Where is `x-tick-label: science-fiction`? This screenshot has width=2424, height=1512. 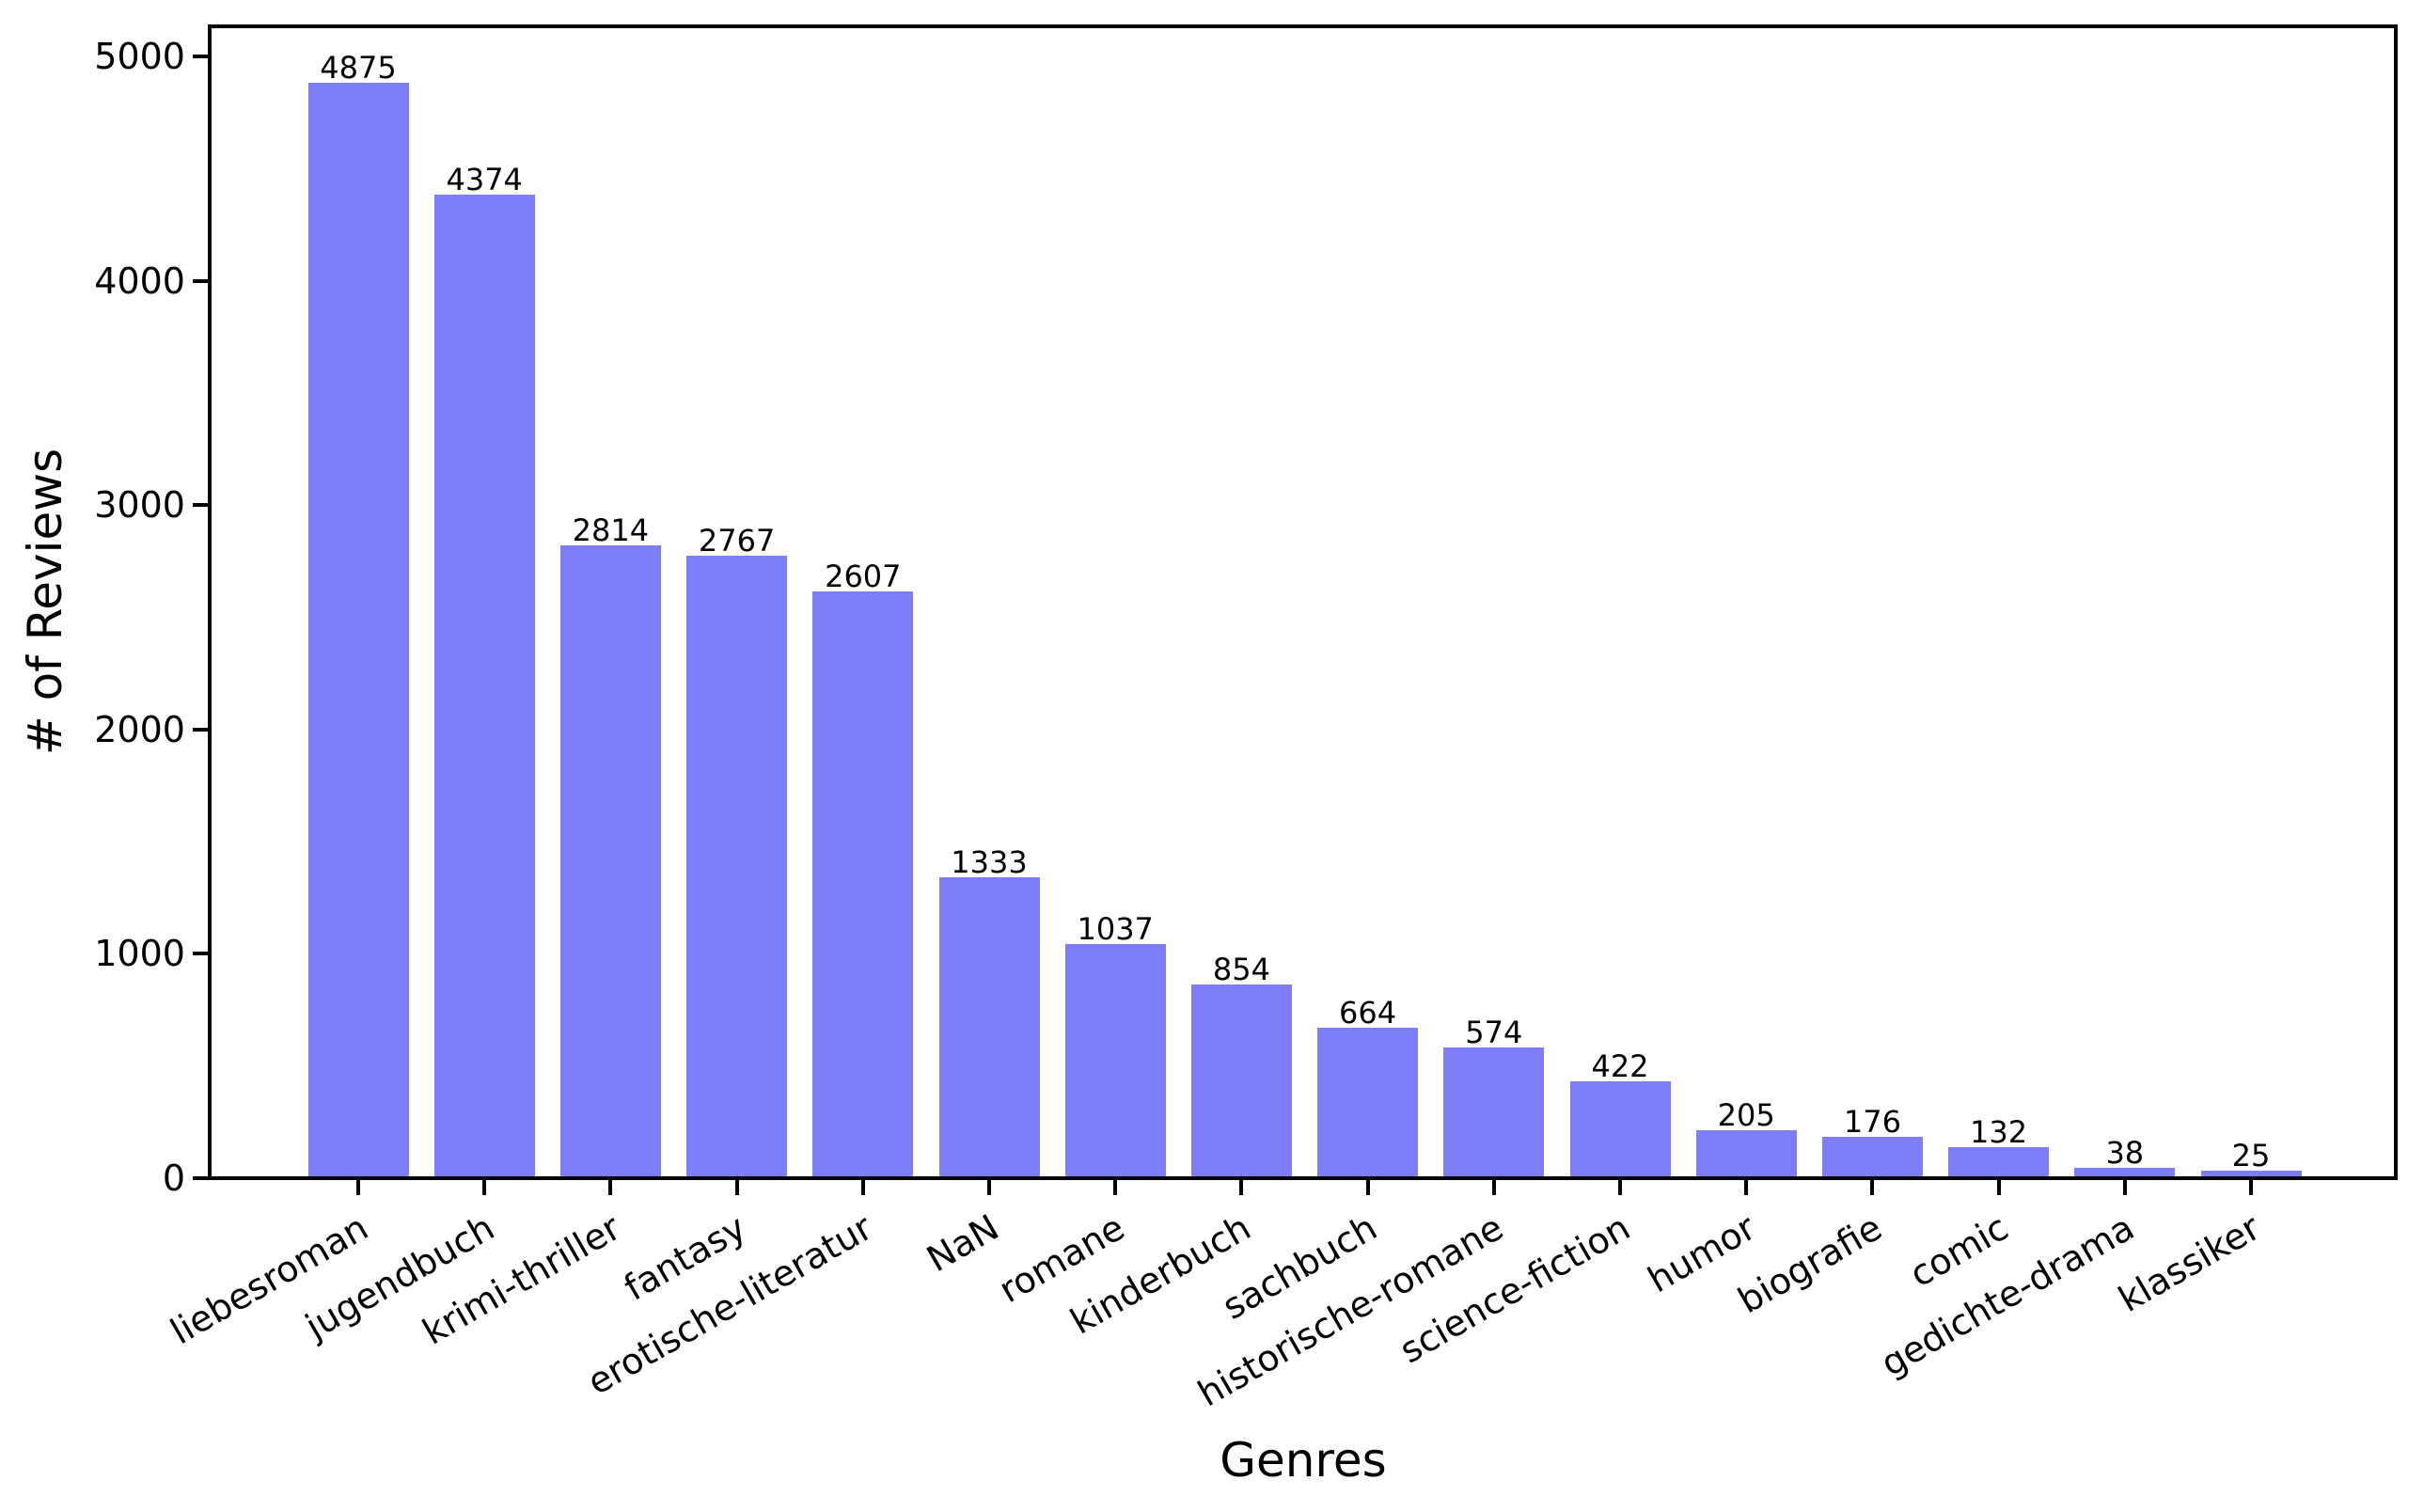 x-tick-label: science-fiction is located at coordinates (1514, 1289).